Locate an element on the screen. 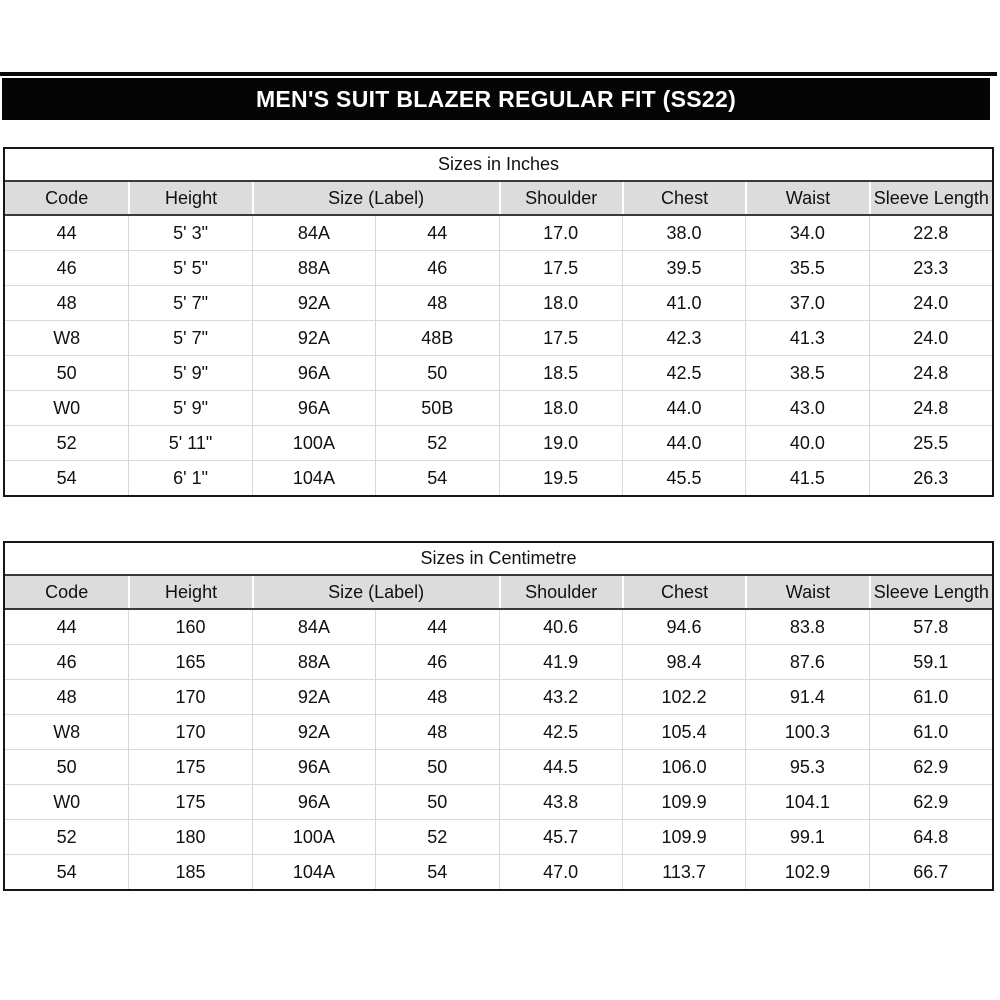  table-row: W0 5' 9" 96A 50B 18.0 44.0 43.0 24.8 is located at coordinates (498, 407).